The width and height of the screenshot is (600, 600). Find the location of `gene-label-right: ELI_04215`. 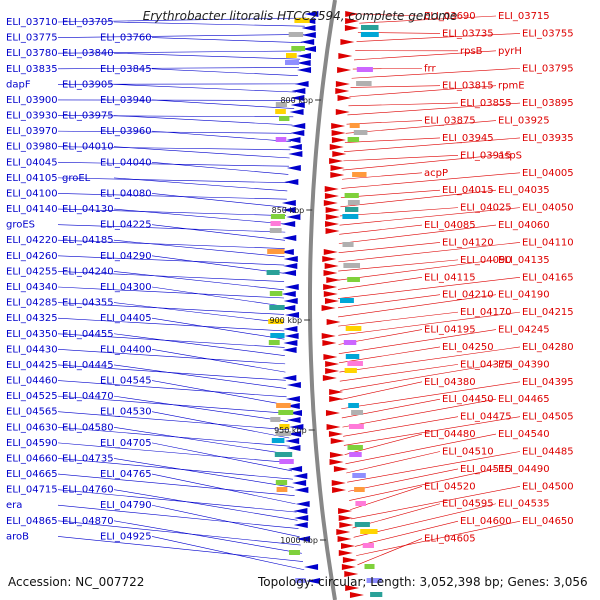

gene-label-right: ELI_04215 is located at coordinates (548, 312).